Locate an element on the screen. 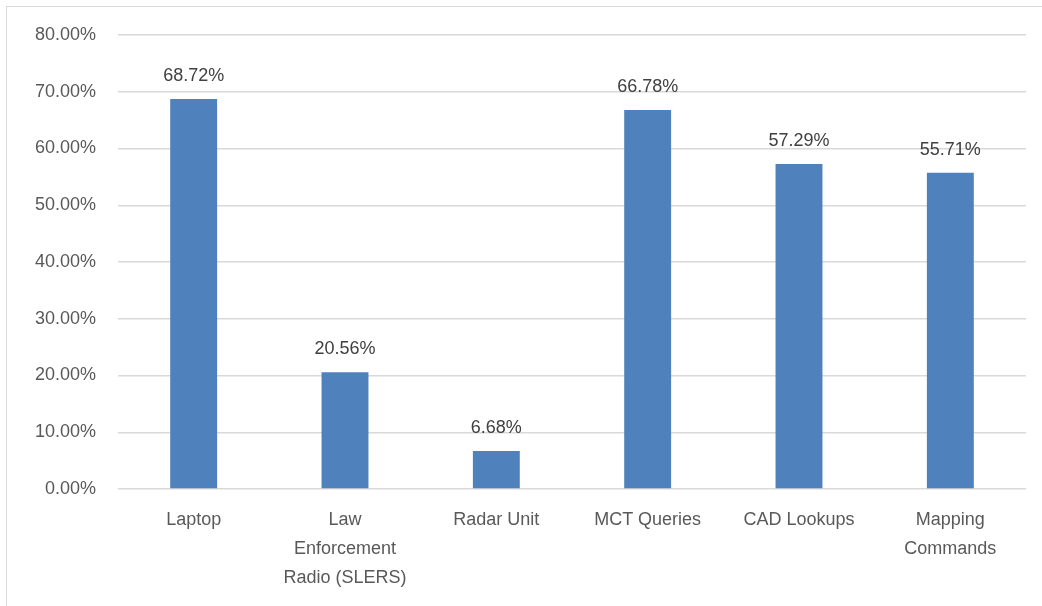  data-label: 57.29% is located at coordinates (799, 139).